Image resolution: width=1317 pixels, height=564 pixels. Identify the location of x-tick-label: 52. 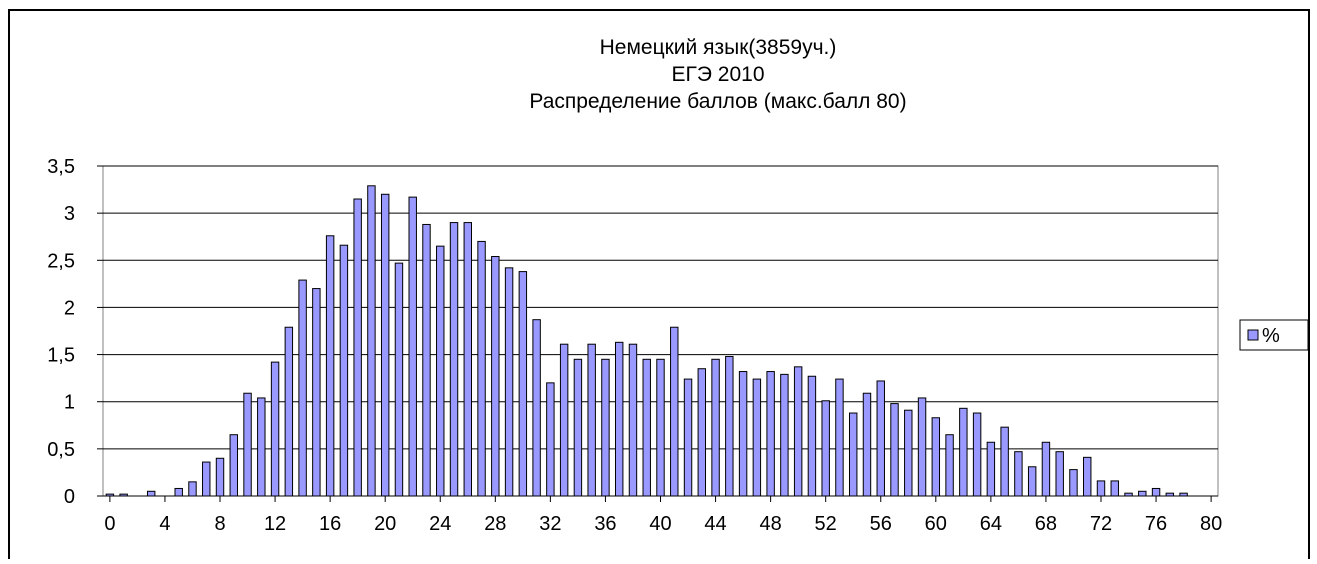
(826, 524).